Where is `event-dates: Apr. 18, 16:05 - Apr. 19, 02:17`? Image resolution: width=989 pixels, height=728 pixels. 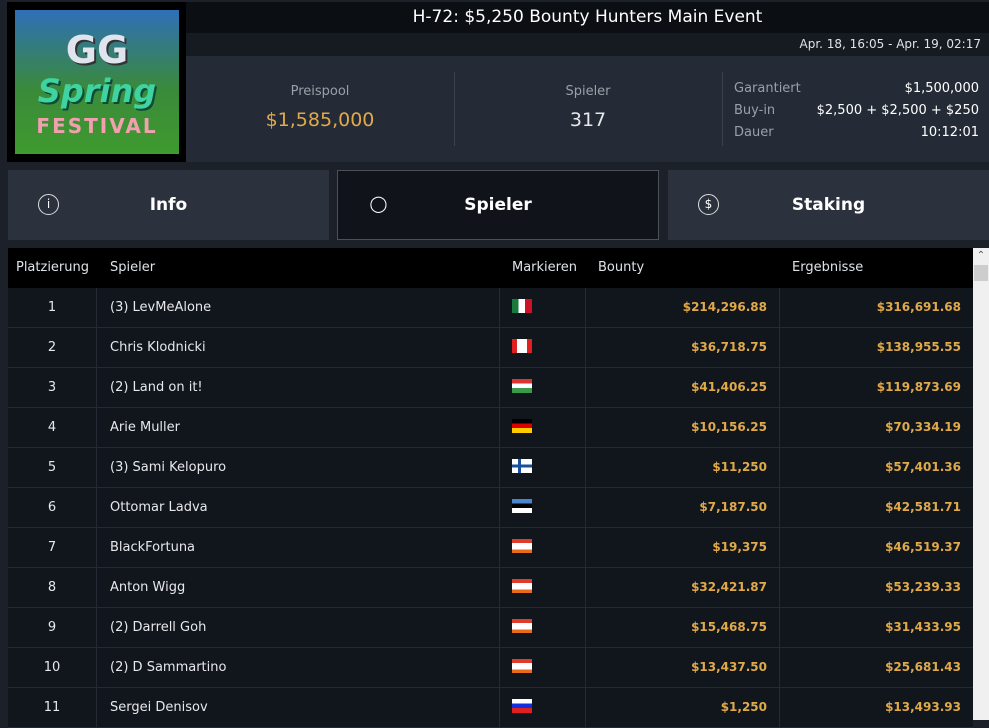 event-dates: Apr. 18, 16:05 - Apr. 19, 02:17 is located at coordinates (587, 44).